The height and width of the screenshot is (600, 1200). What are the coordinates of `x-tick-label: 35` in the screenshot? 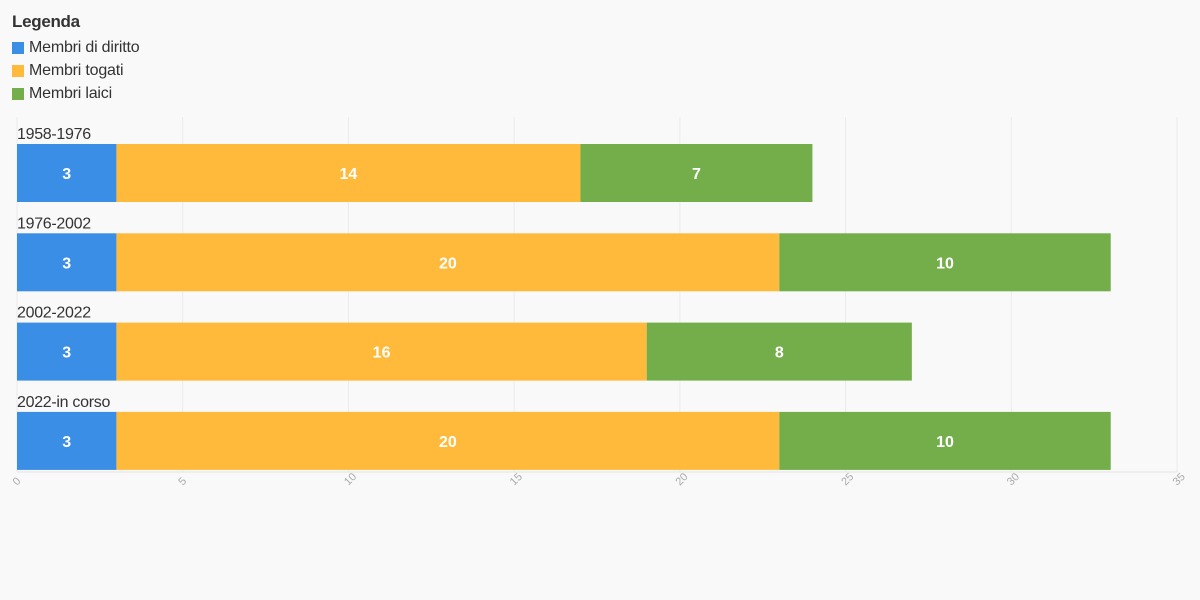 It's located at (1179, 479).